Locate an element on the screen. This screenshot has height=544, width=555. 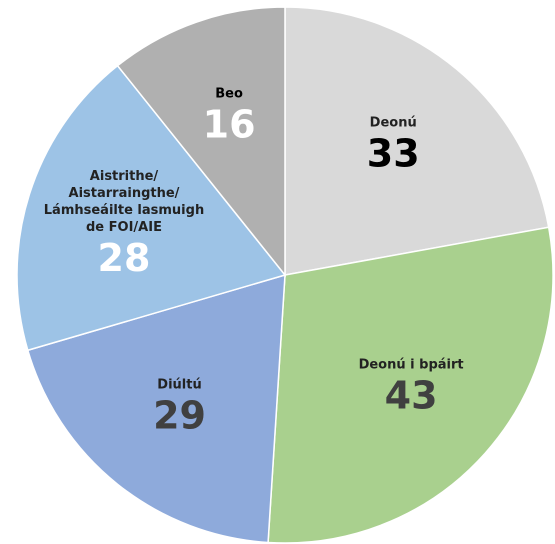
value-label: 29 is located at coordinates (179, 415).